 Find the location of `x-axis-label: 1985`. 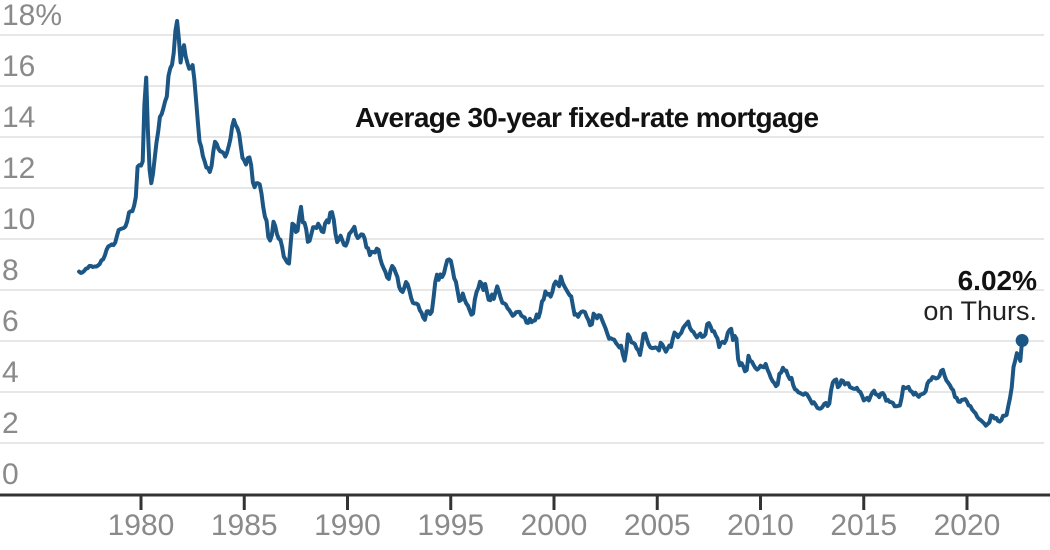

x-axis-label: 1985 is located at coordinates (244, 525).